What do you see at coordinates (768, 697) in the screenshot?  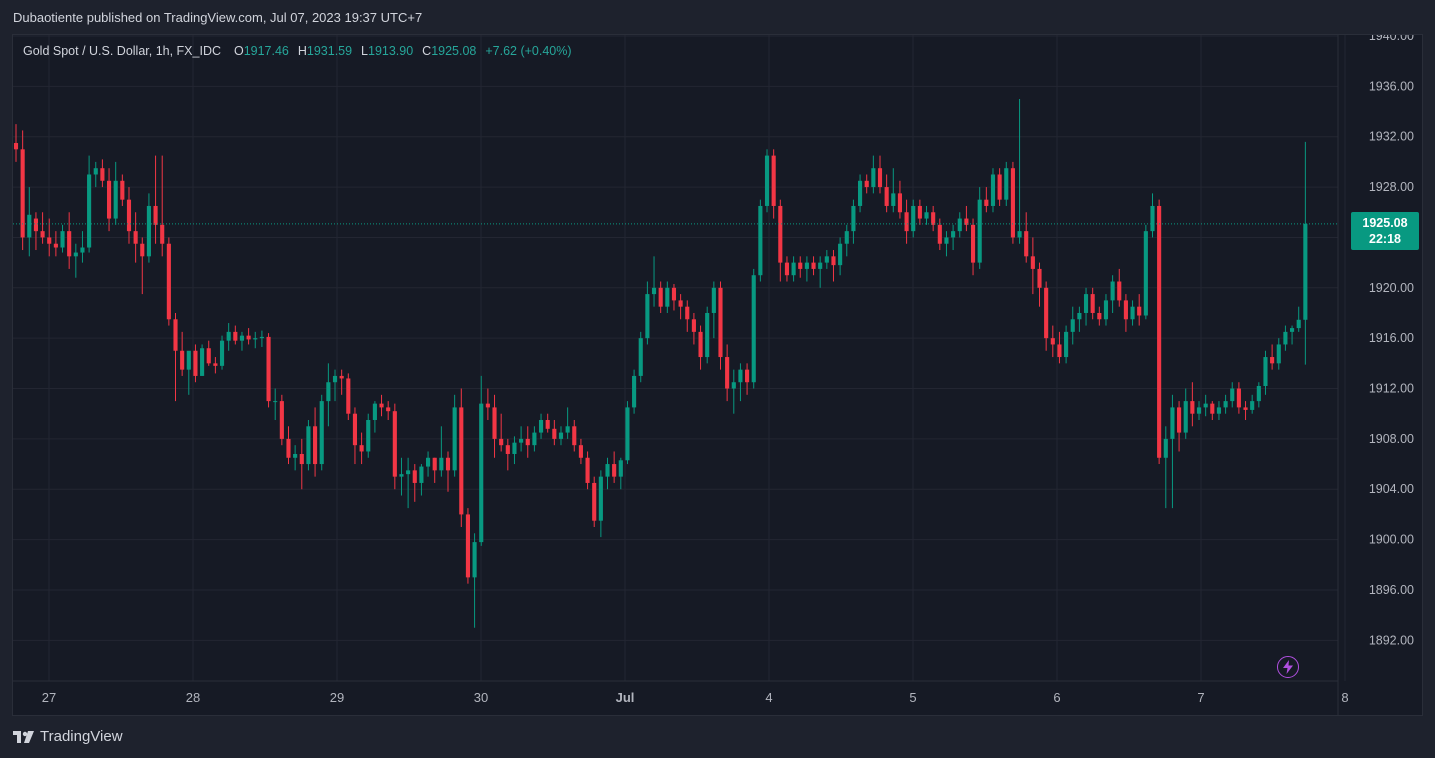 I see `x-tick-label: 4` at bounding box center [768, 697].